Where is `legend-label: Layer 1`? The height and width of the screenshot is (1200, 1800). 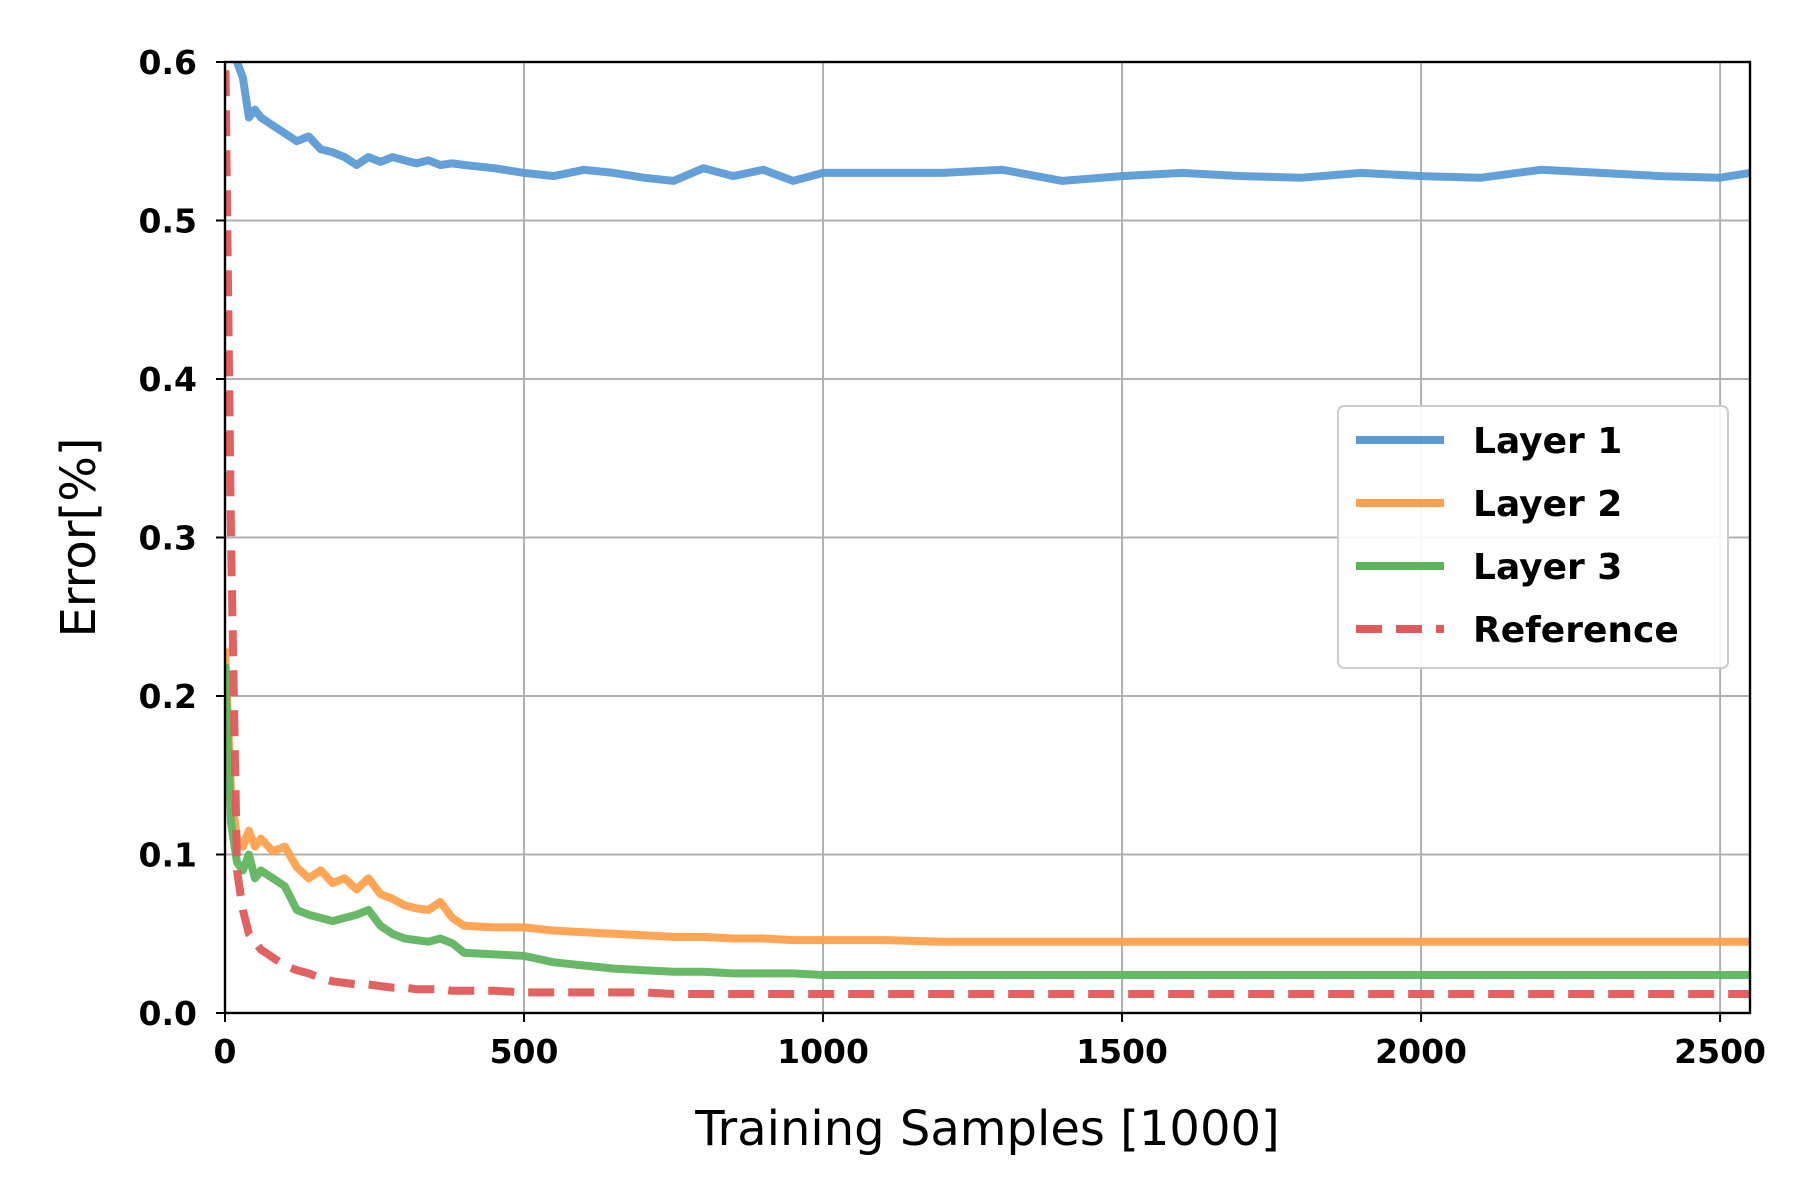 legend-label: Layer 1 is located at coordinates (1547, 441).